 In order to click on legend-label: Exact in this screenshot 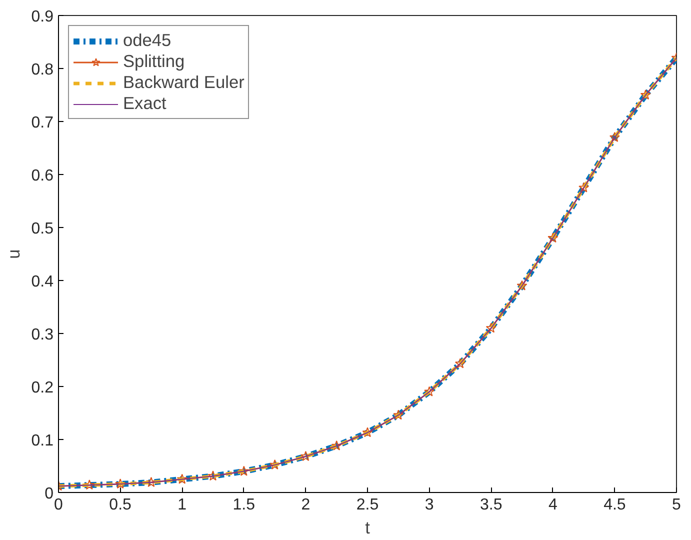, I will do `click(144, 103)`.